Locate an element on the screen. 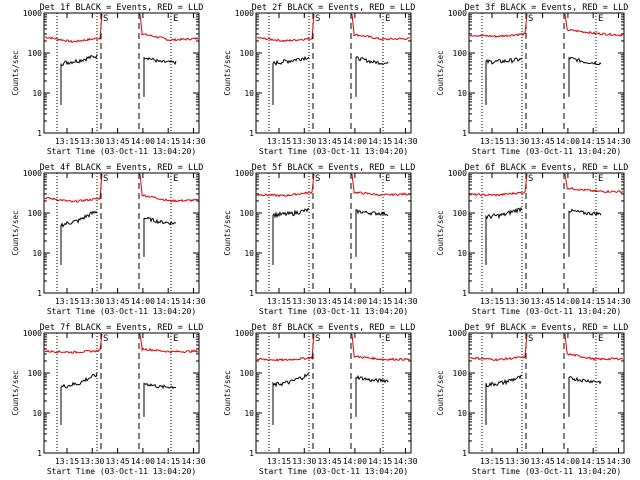  panel-title: Det 9f BLACK = Events, RED = LLD is located at coordinates (547, 328).